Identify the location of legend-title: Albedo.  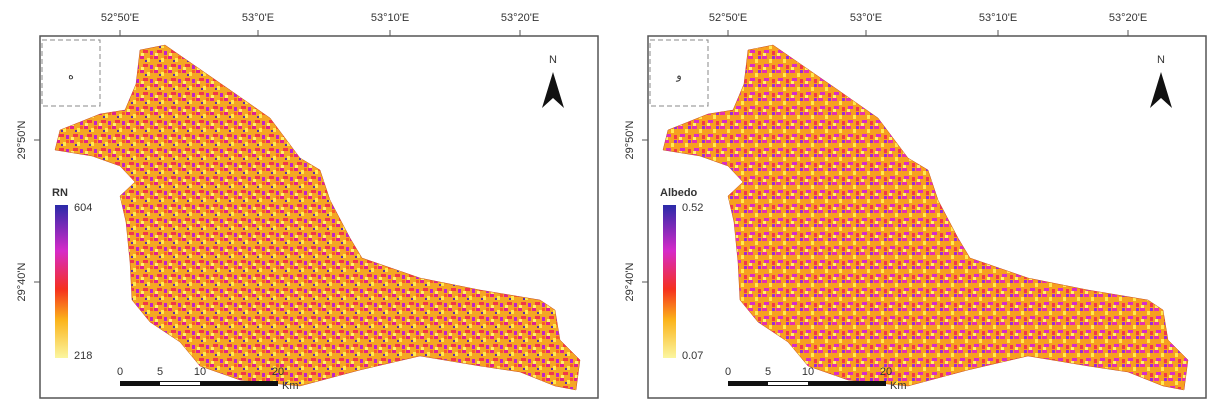
(679, 193).